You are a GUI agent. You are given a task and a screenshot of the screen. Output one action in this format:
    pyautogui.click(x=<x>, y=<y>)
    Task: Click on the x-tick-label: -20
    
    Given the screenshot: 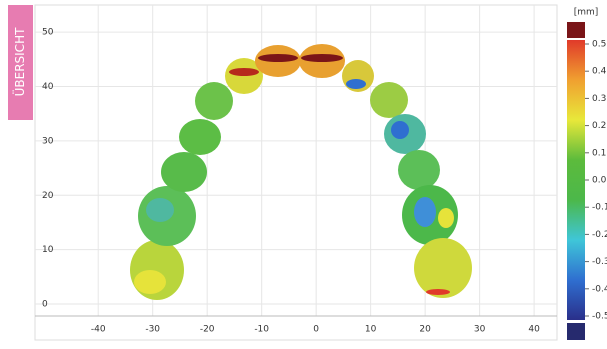 What is the action you would take?
    pyautogui.click(x=207, y=330)
    